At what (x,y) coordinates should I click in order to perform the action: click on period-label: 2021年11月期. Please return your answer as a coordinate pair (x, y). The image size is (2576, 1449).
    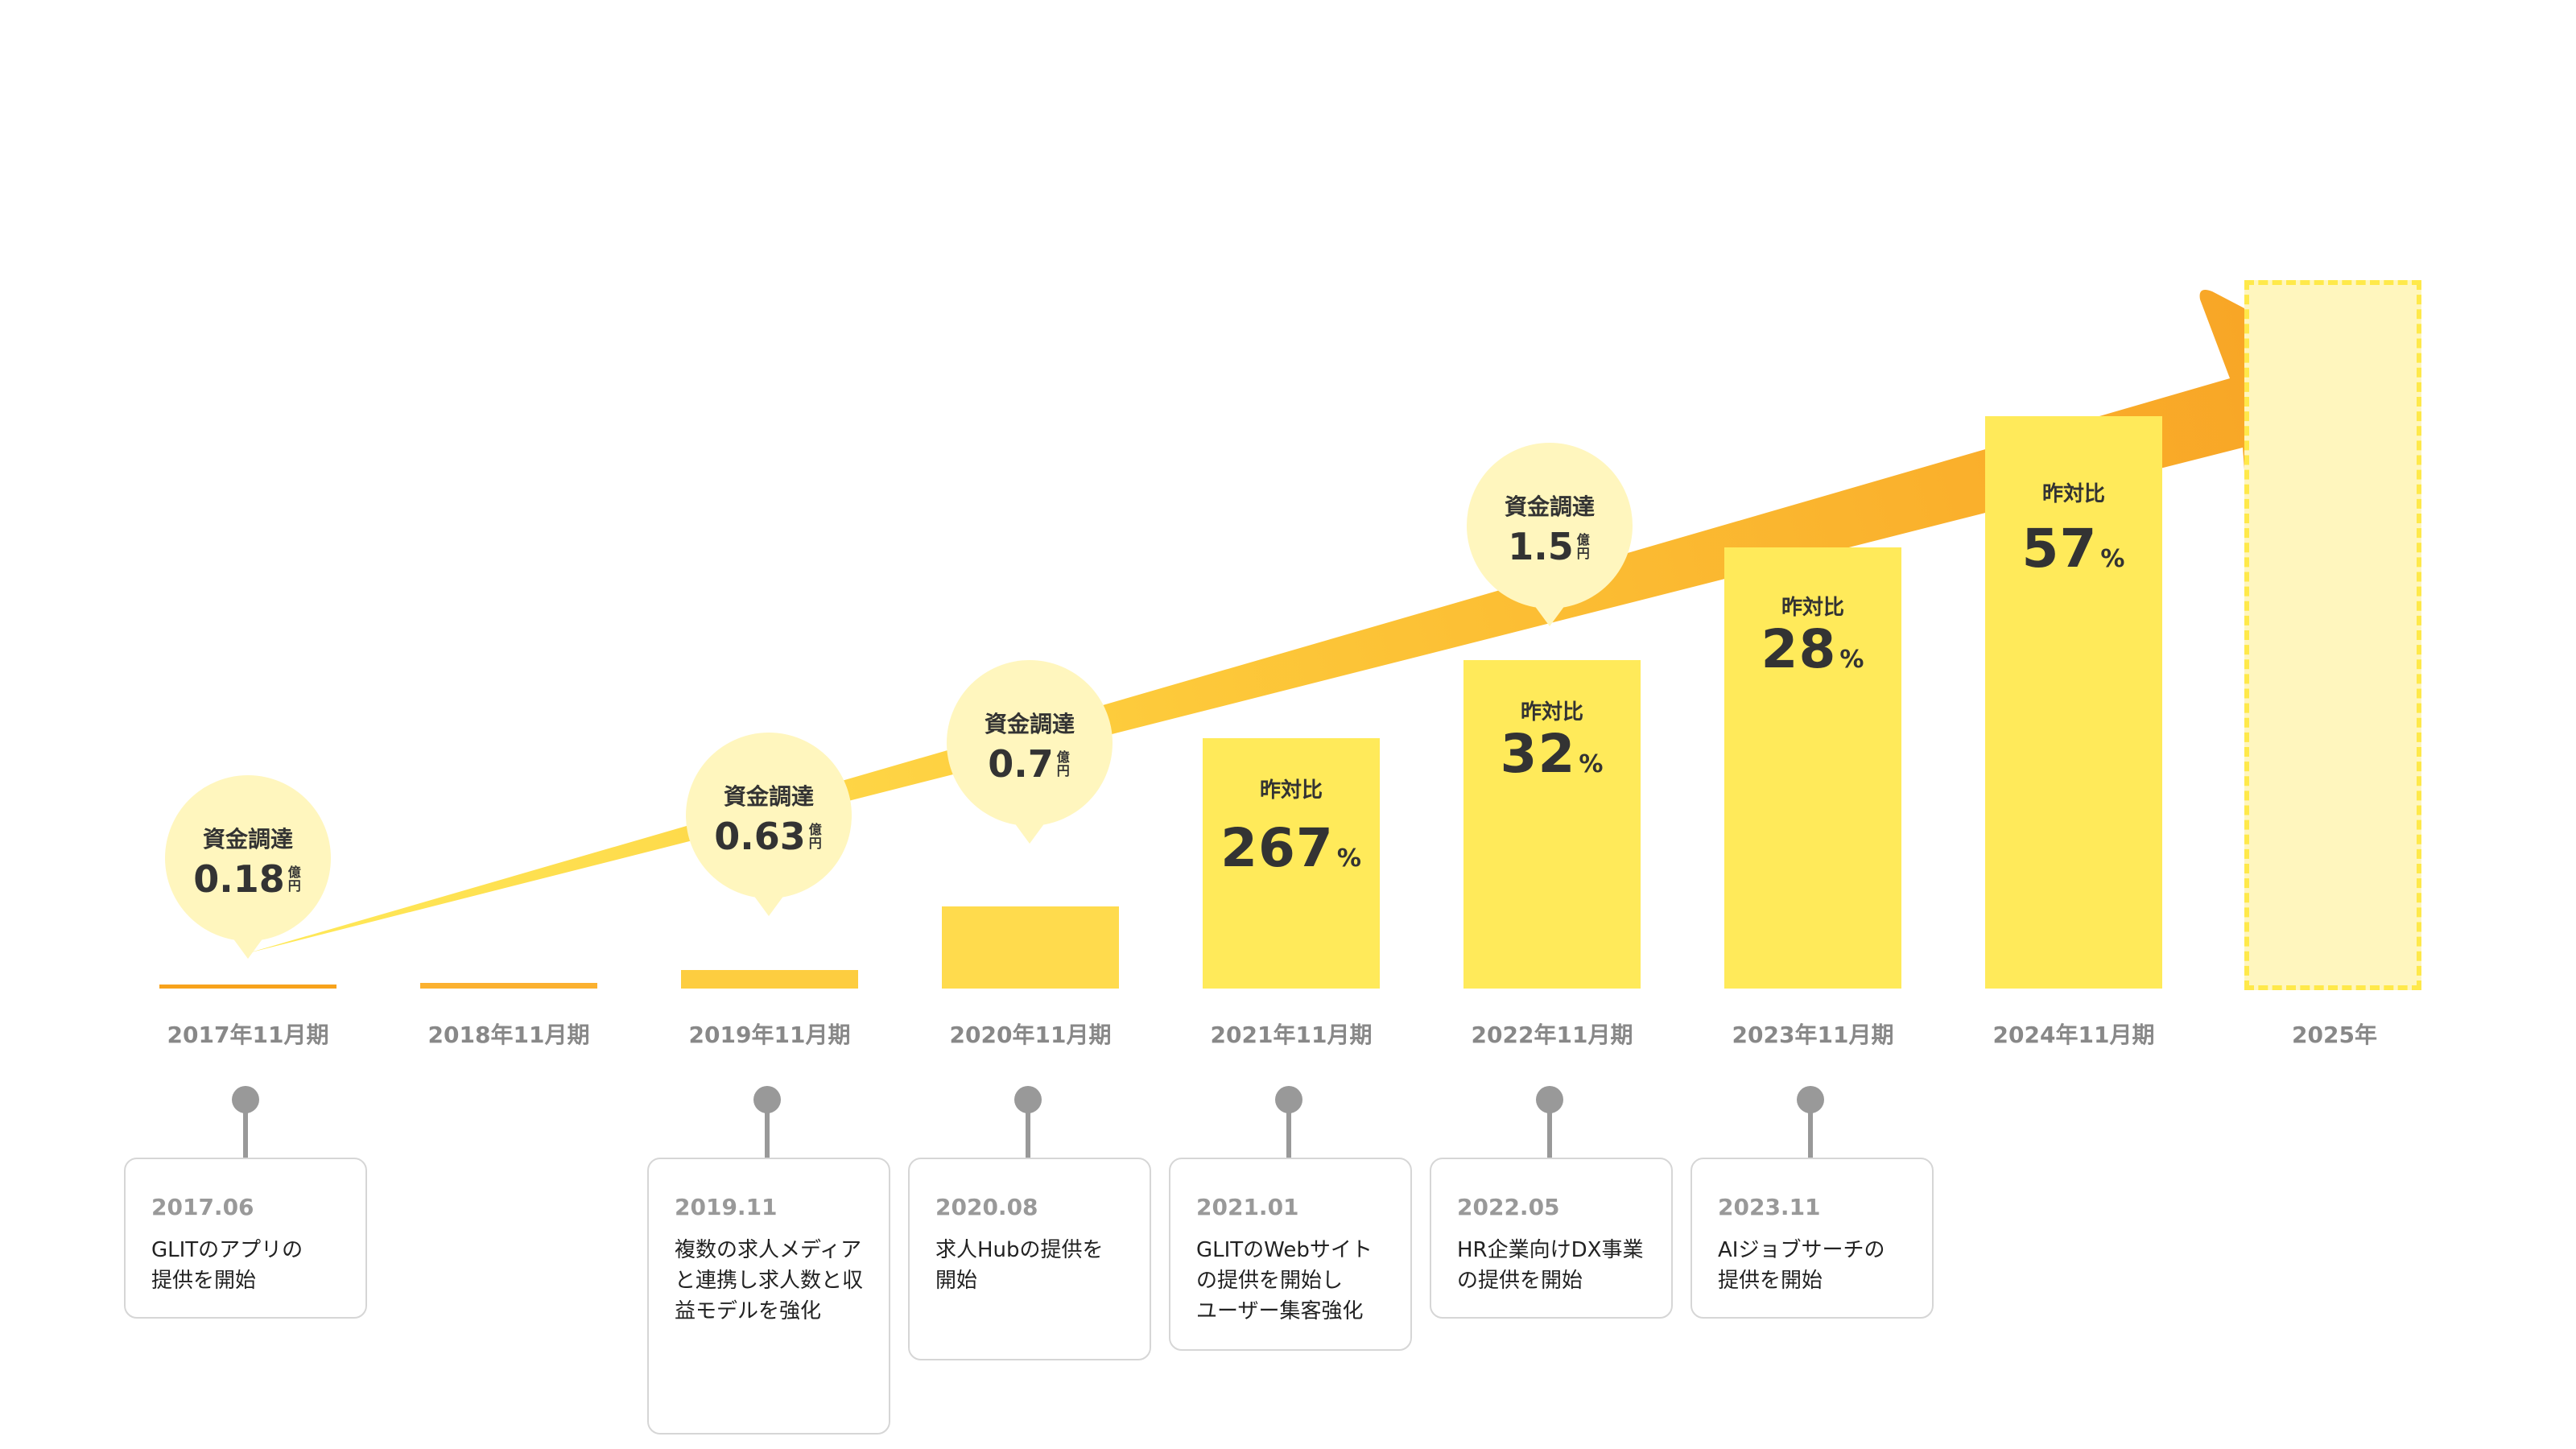
    Looking at the image, I should click on (1291, 1035).